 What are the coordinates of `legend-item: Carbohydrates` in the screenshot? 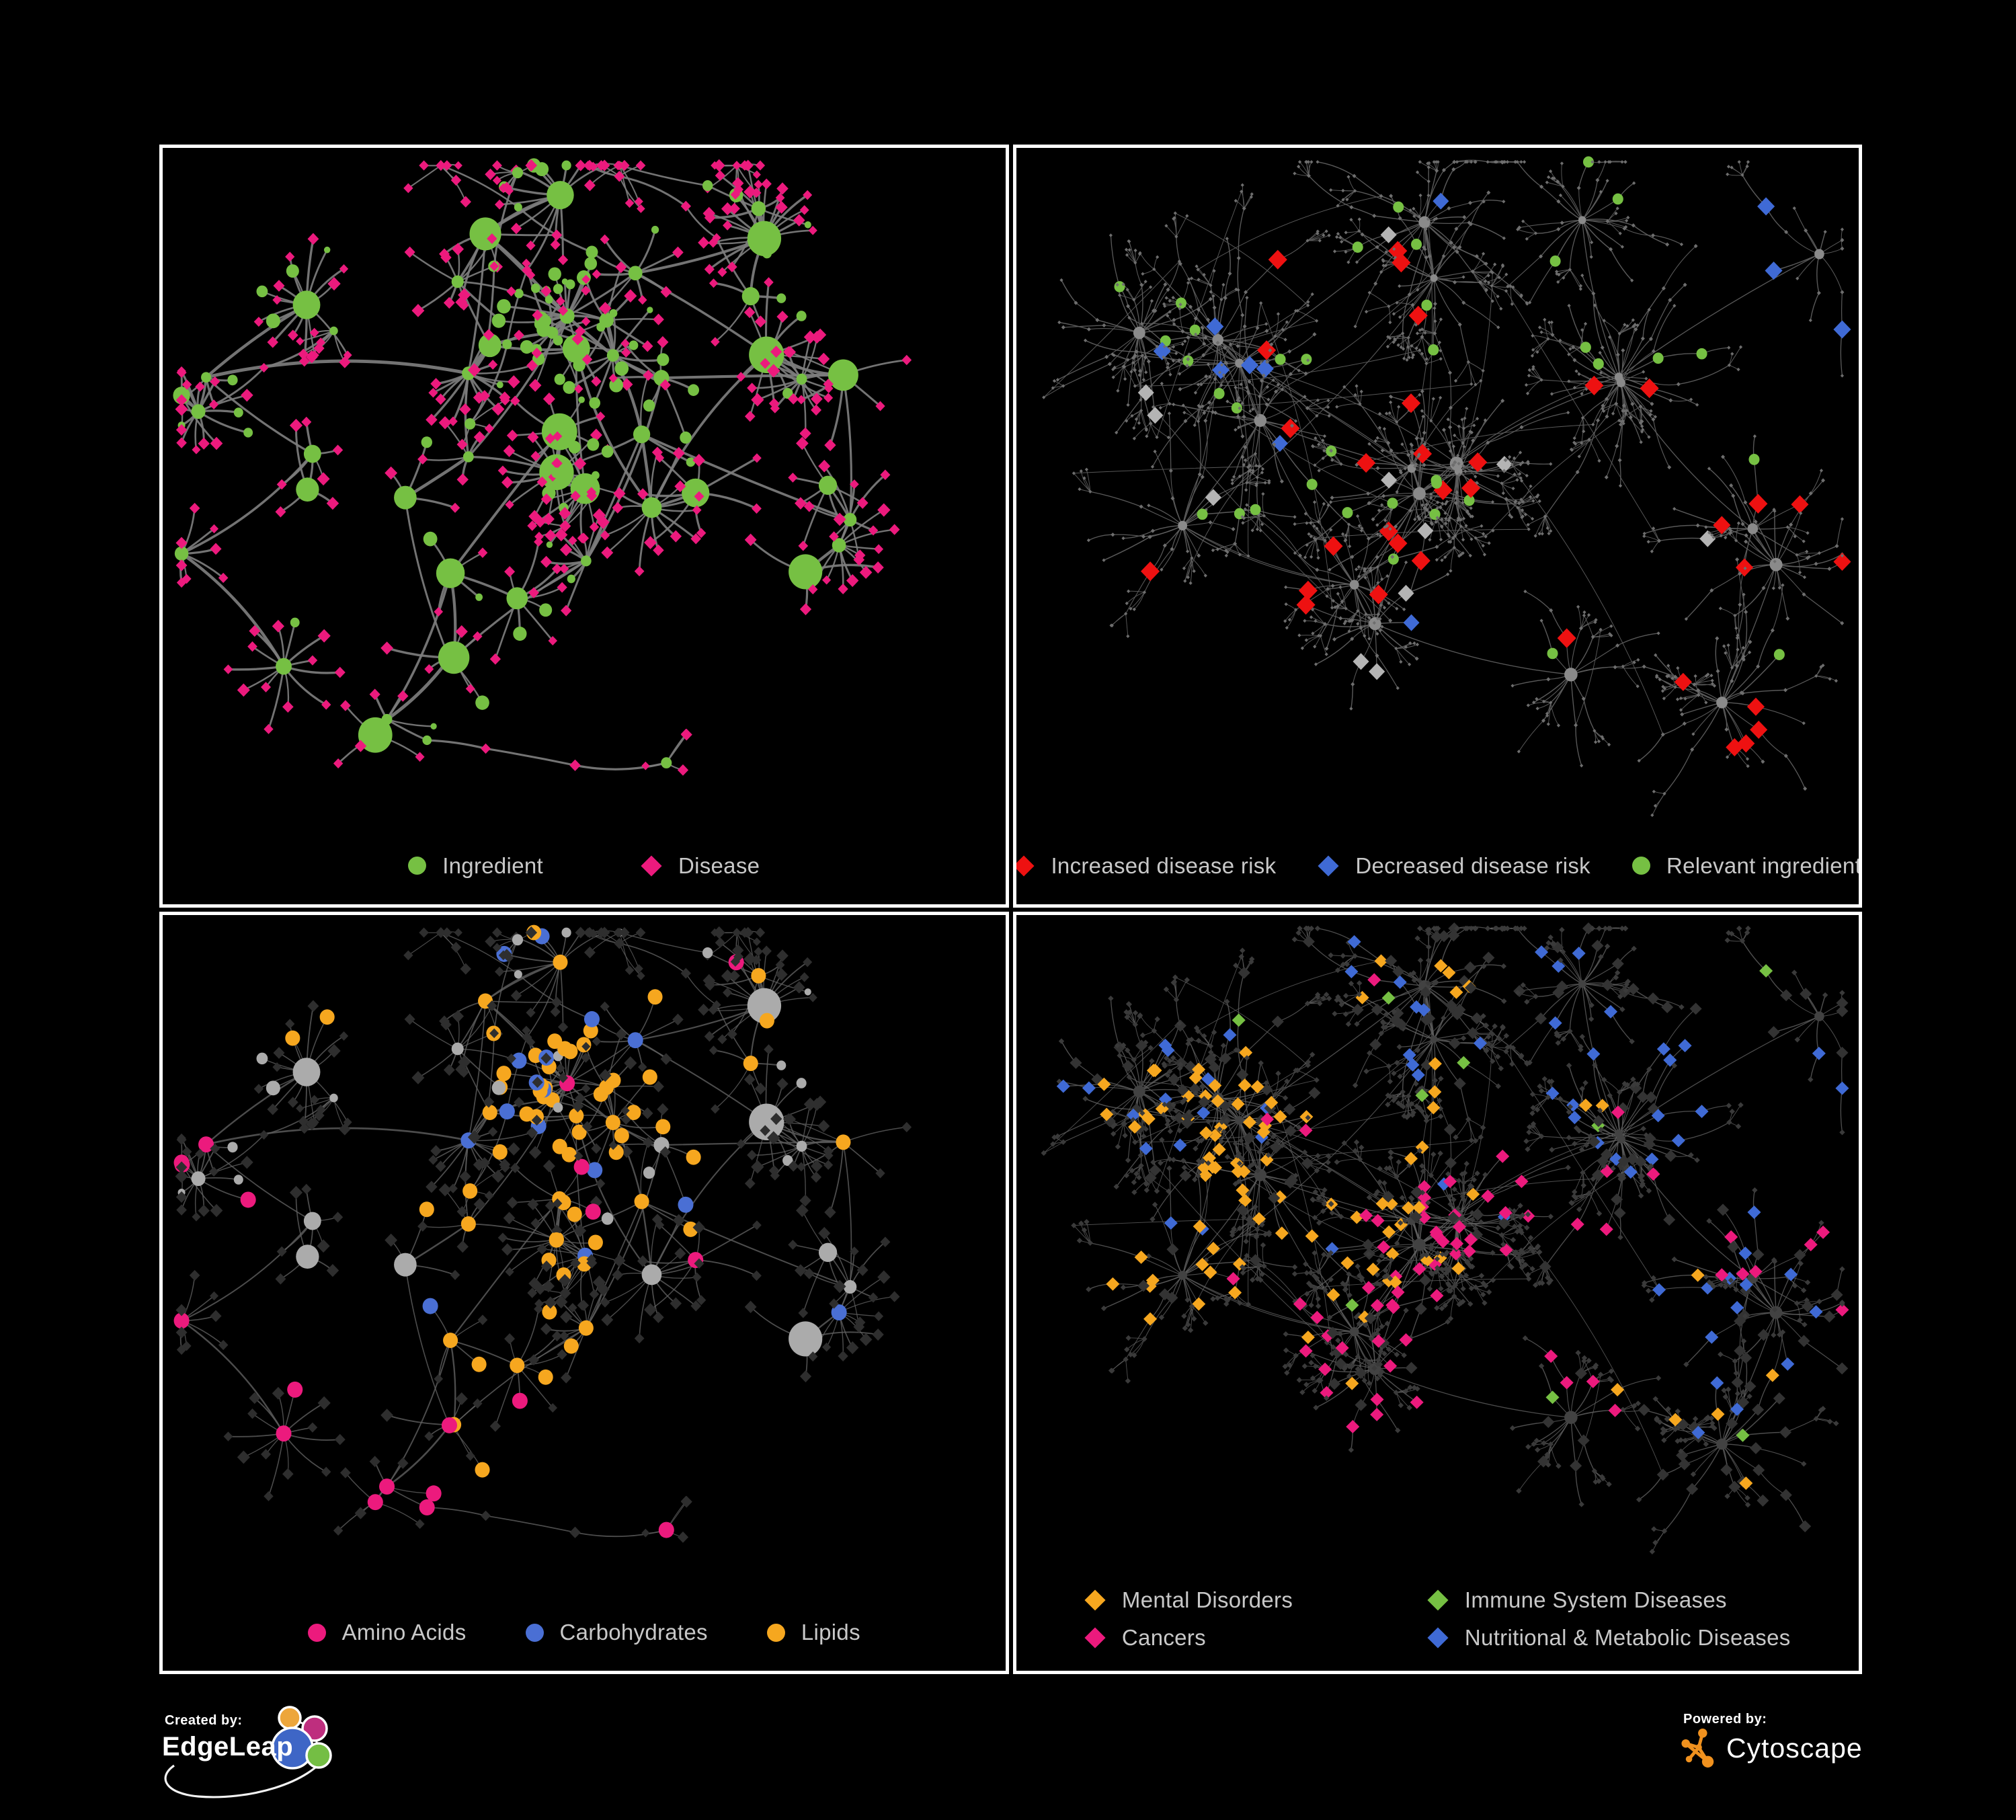 It's located at (616, 1632).